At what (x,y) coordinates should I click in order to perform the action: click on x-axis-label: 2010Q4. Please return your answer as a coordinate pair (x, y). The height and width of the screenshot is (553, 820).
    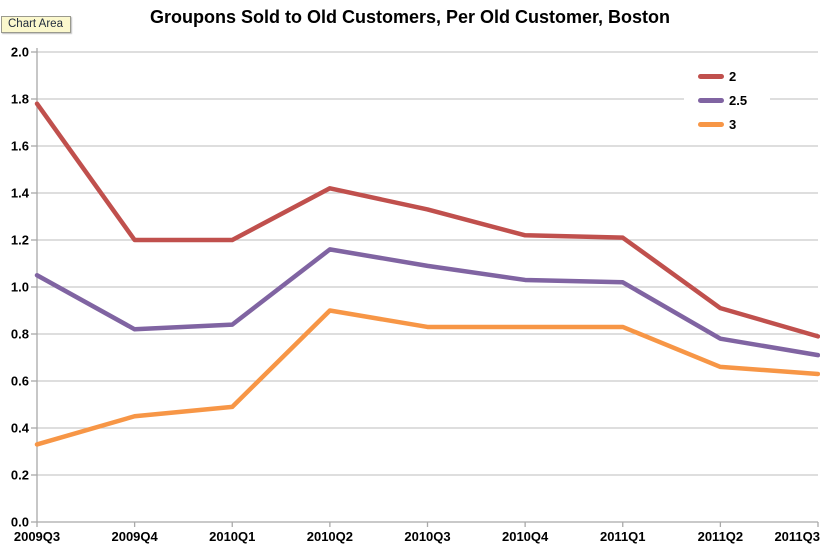
    Looking at the image, I should click on (525, 536).